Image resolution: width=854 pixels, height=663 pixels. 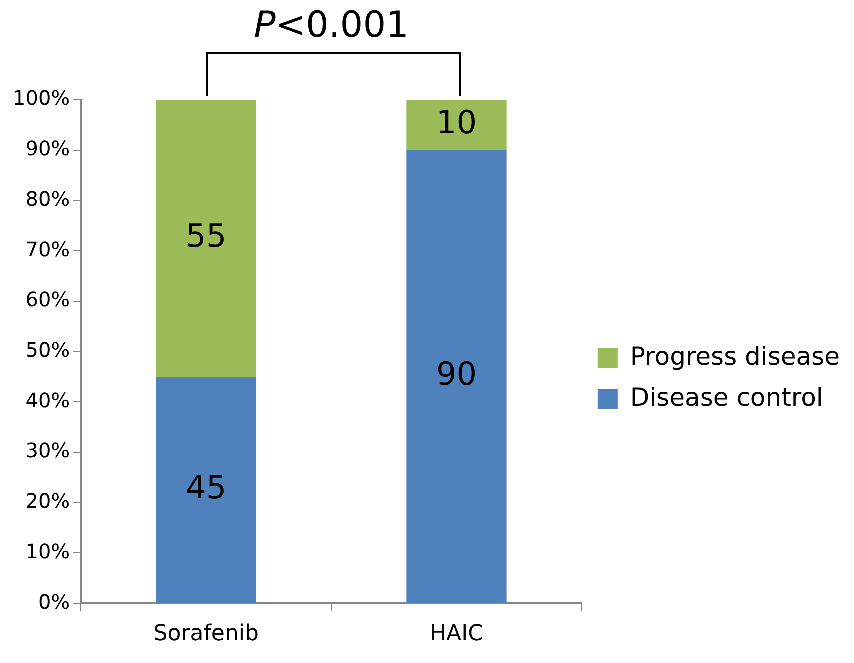 I want to click on y-tick-label: 30%, so click(x=48, y=450).